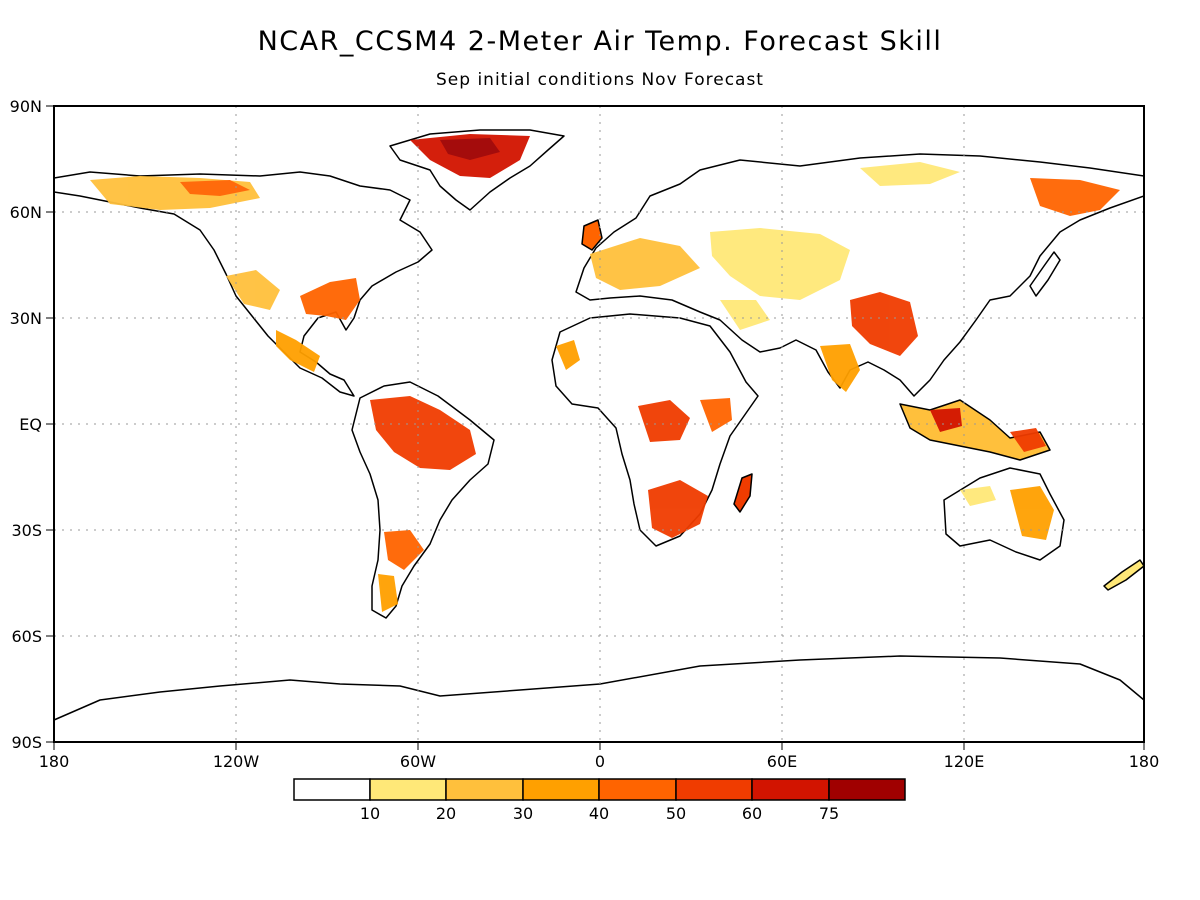 The width and height of the screenshot is (1200, 900). Describe the element at coordinates (946, 420) in the screenshot. I see `borneo-shade` at that location.